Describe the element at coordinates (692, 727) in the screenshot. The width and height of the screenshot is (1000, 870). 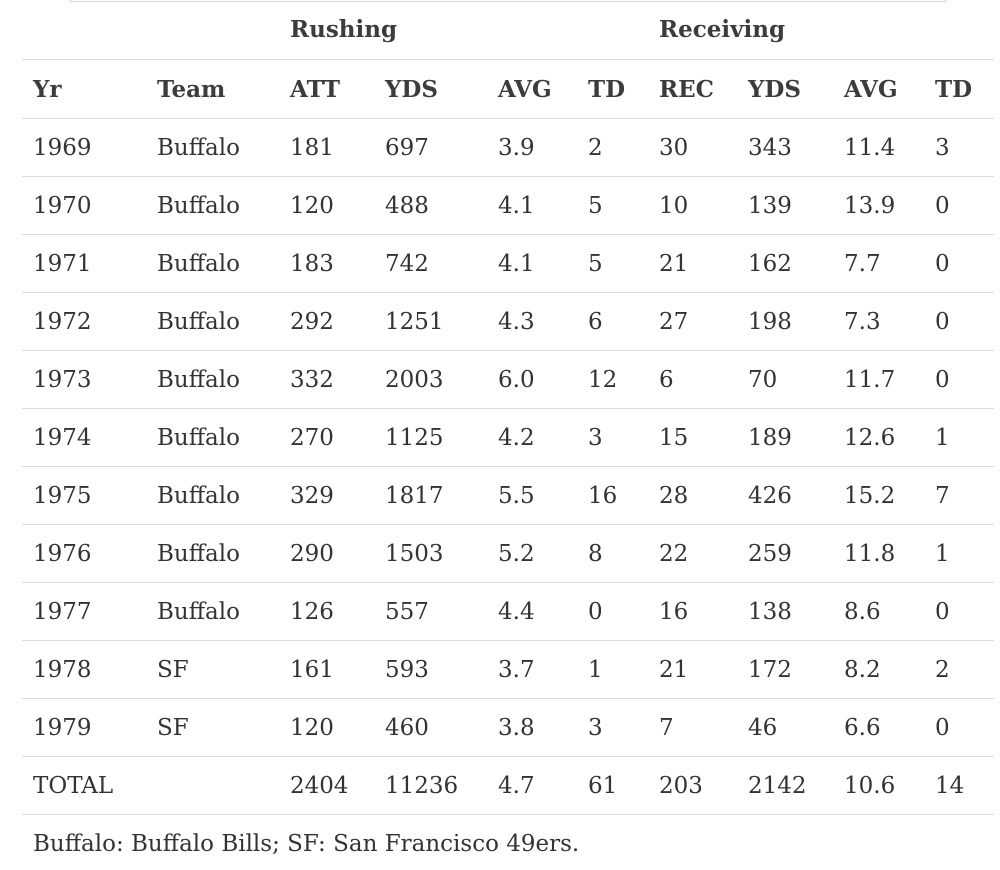
I see `col-rec-rec-cell: 7` at that location.